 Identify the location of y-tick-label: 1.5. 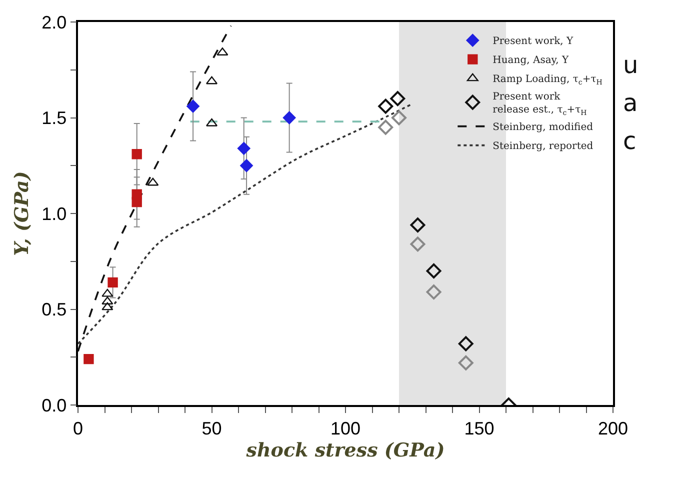
(54, 118).